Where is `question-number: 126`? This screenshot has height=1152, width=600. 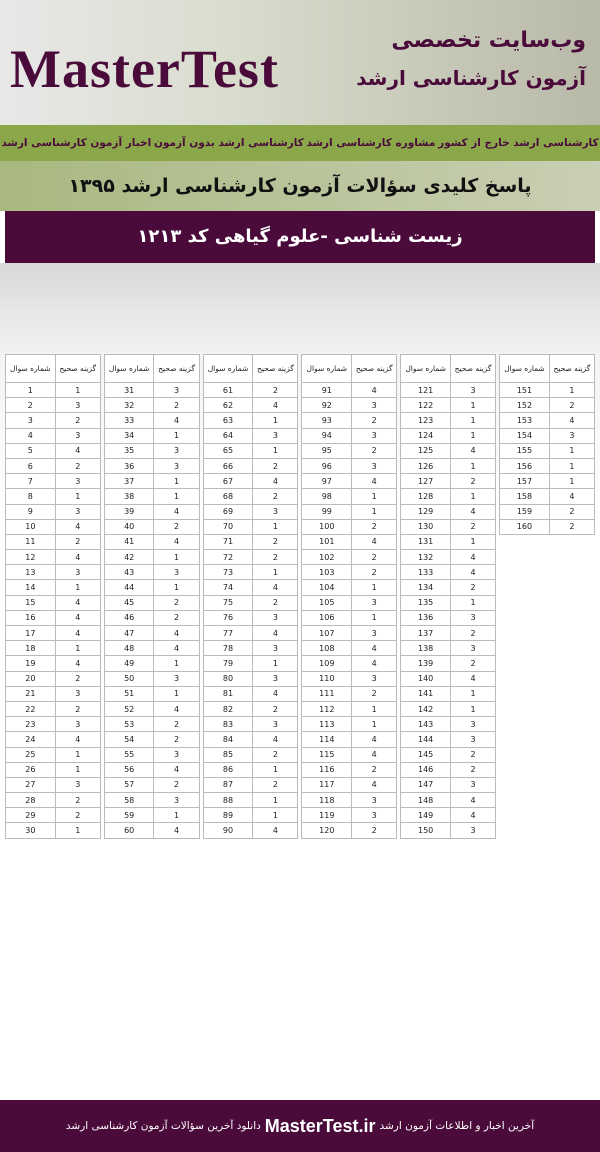
question-number: 126 is located at coordinates (425, 466).